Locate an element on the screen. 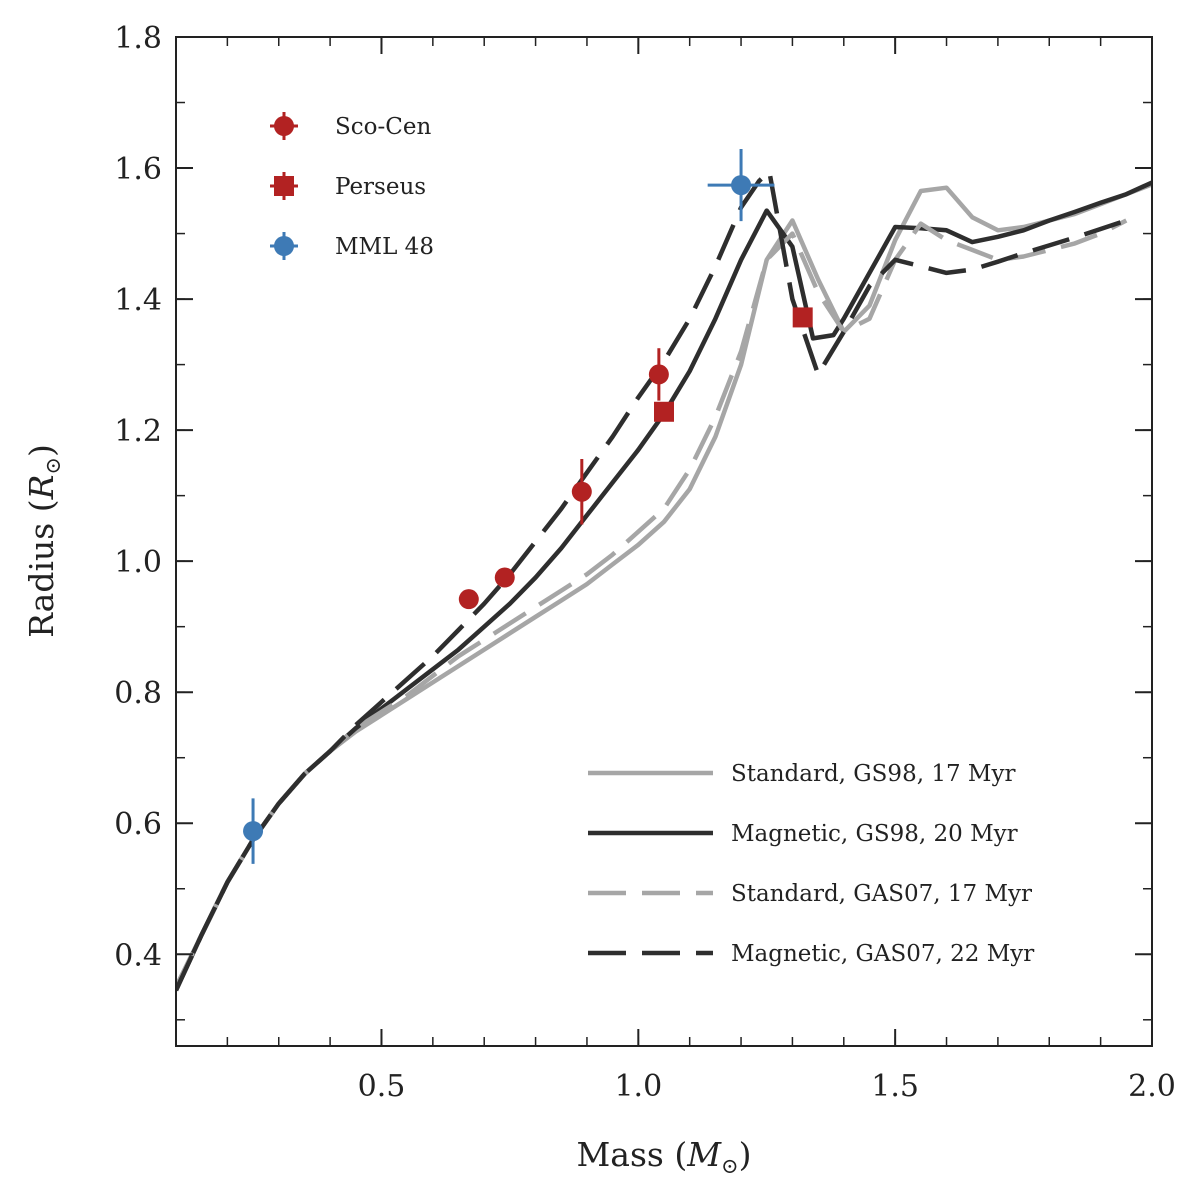 Image resolution: width=1200 pixels, height=1200 pixels. legend-label: Magnetic, GAS07, 22 Myr is located at coordinates (882, 954).